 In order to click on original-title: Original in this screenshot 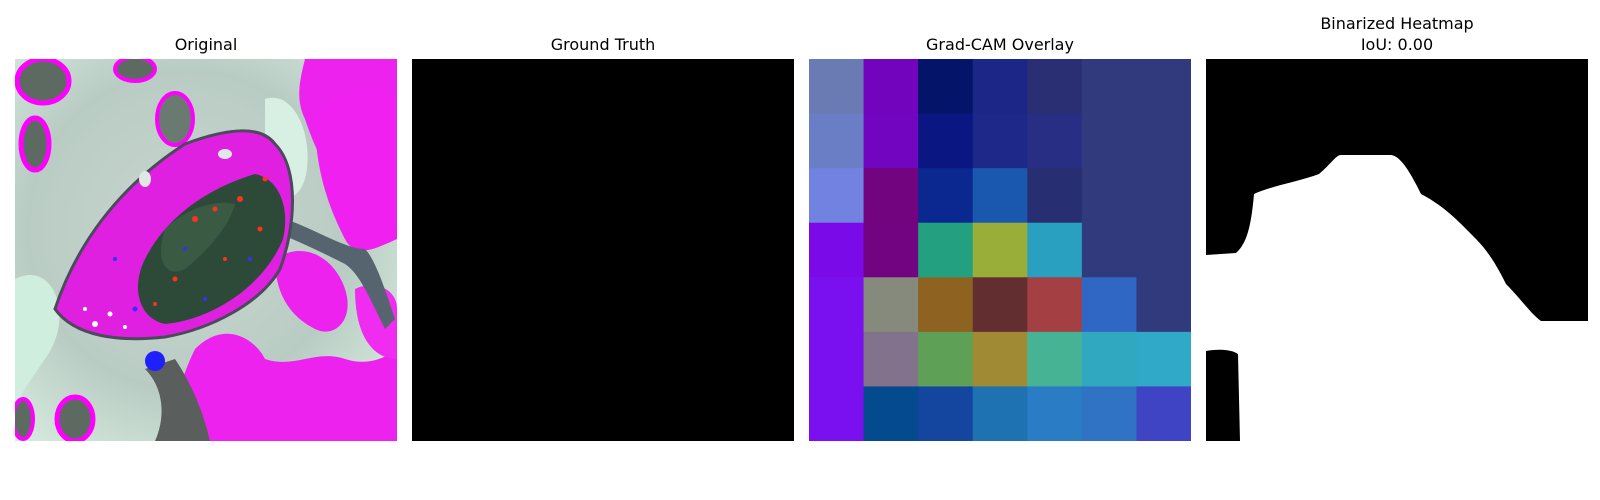, I will do `click(206, 44)`.